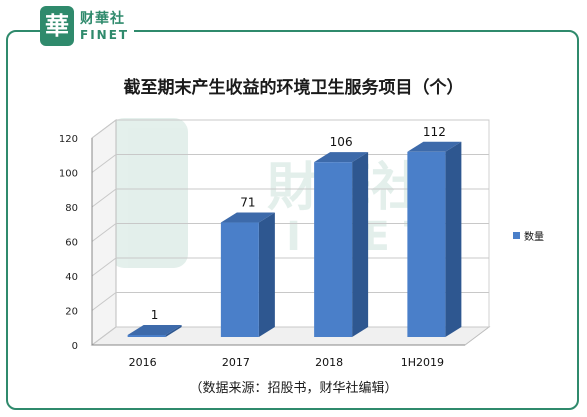 This screenshot has width=587, height=417. I want to click on logo-chinese-text: 财華社, so click(102, 19).